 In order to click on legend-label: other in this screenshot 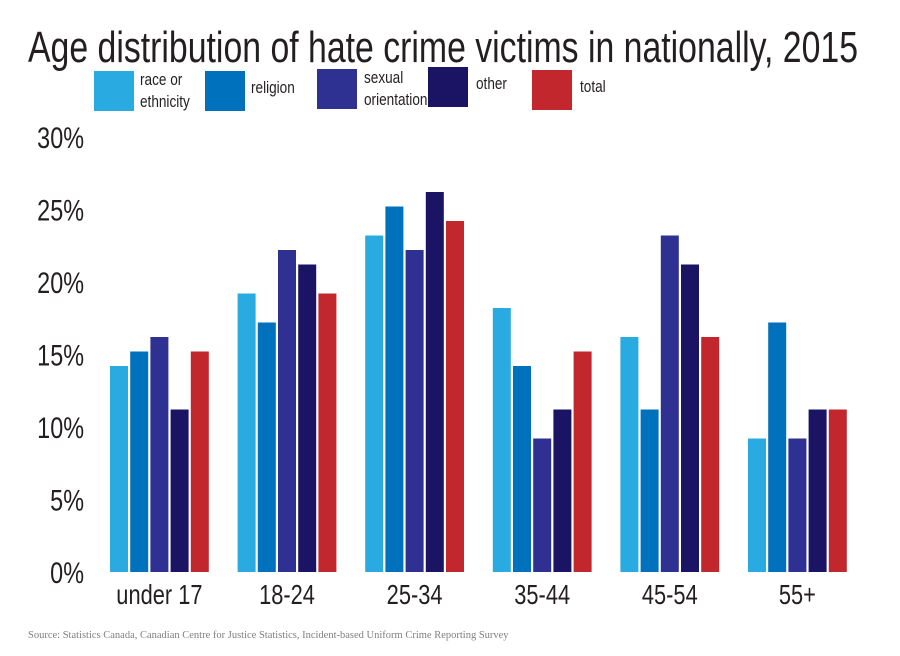, I will do `click(491, 84)`.